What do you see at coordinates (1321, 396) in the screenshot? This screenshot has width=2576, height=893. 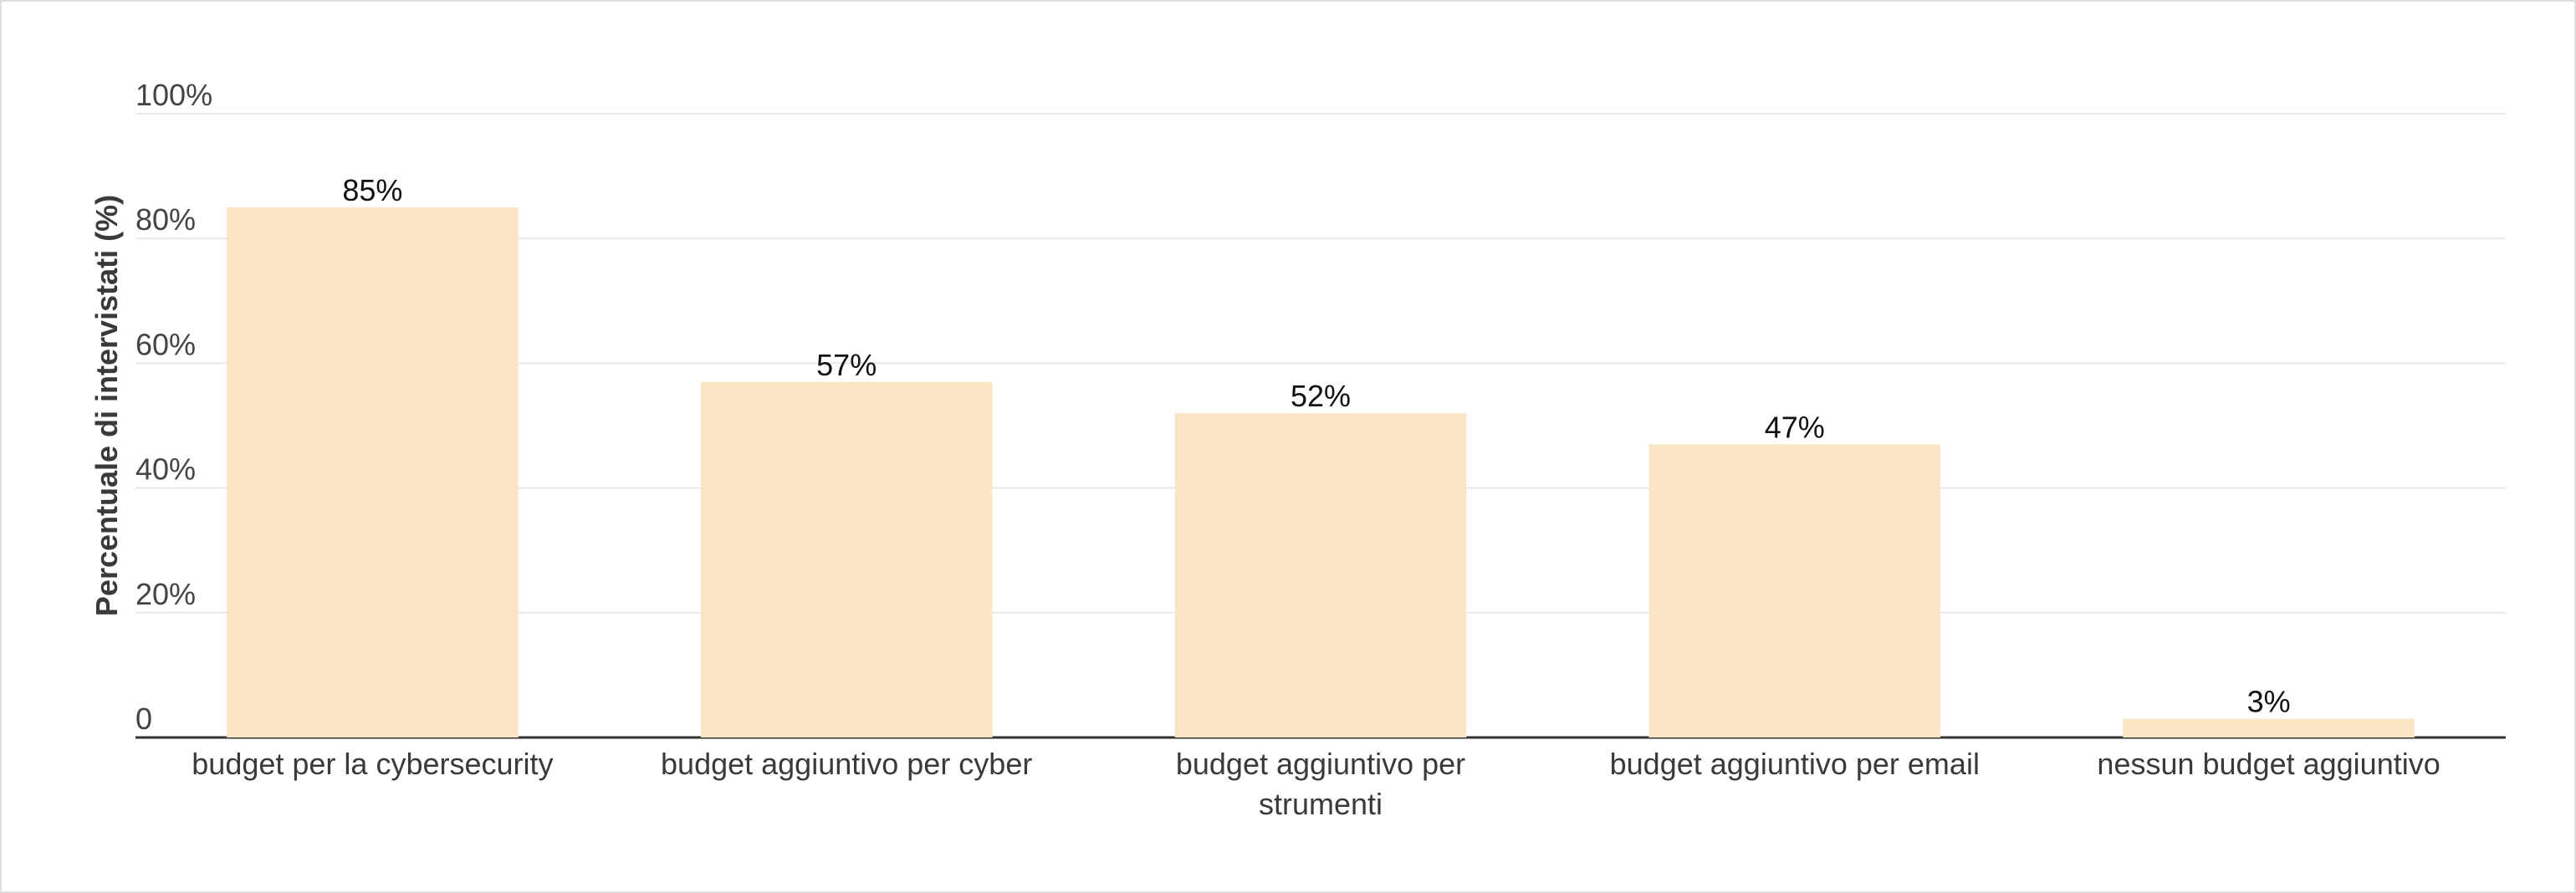 I see `data-label: 52%` at bounding box center [1321, 396].